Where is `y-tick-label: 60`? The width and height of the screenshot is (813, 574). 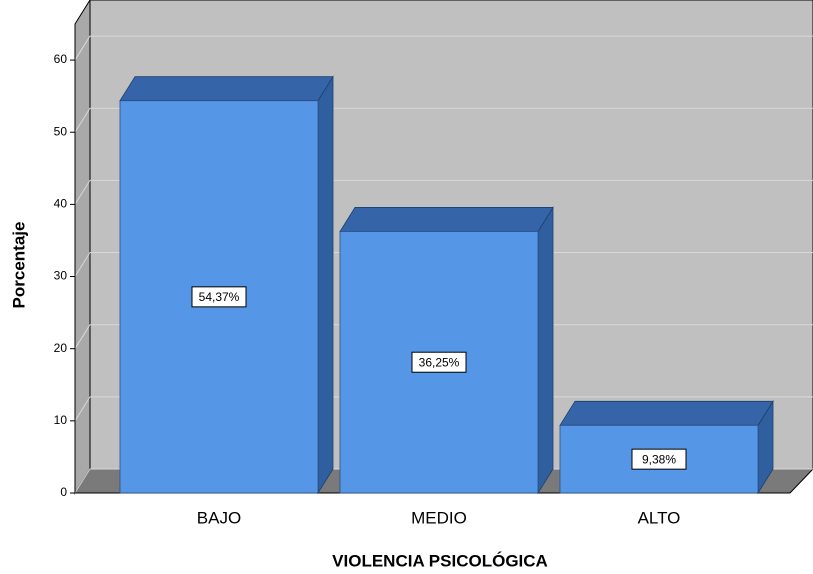 y-tick-label: 60 is located at coordinates (61, 59).